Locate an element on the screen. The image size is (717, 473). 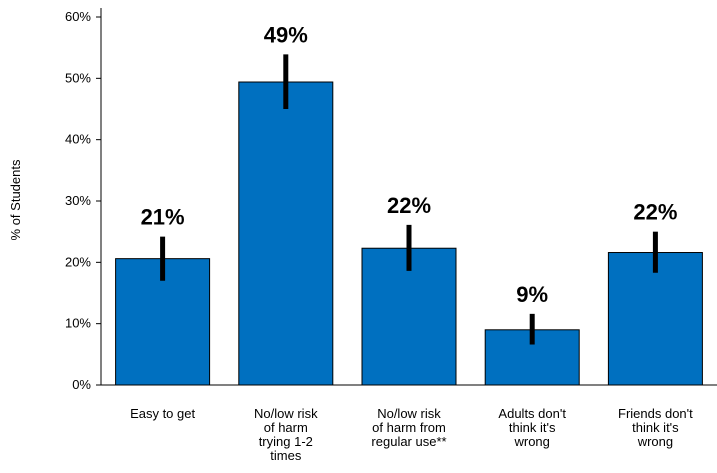
y-tick-label: 40% is located at coordinates (78, 139).